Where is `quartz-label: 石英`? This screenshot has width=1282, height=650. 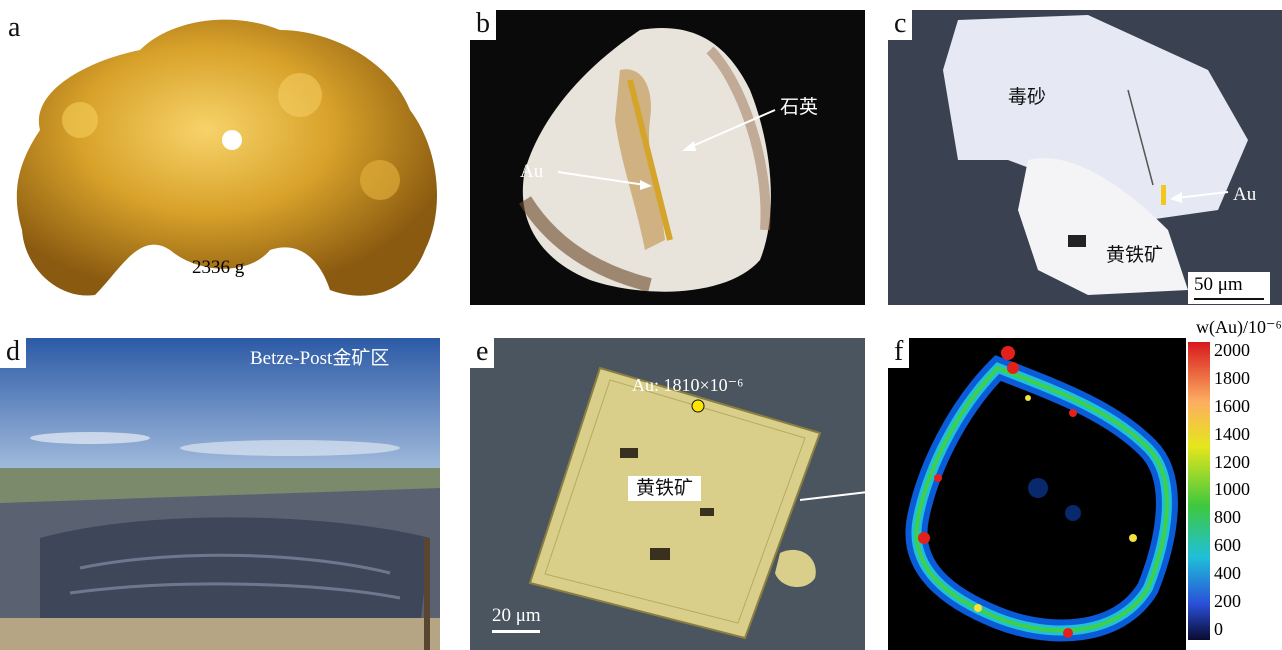 quartz-label: 石英 is located at coordinates (799, 107).